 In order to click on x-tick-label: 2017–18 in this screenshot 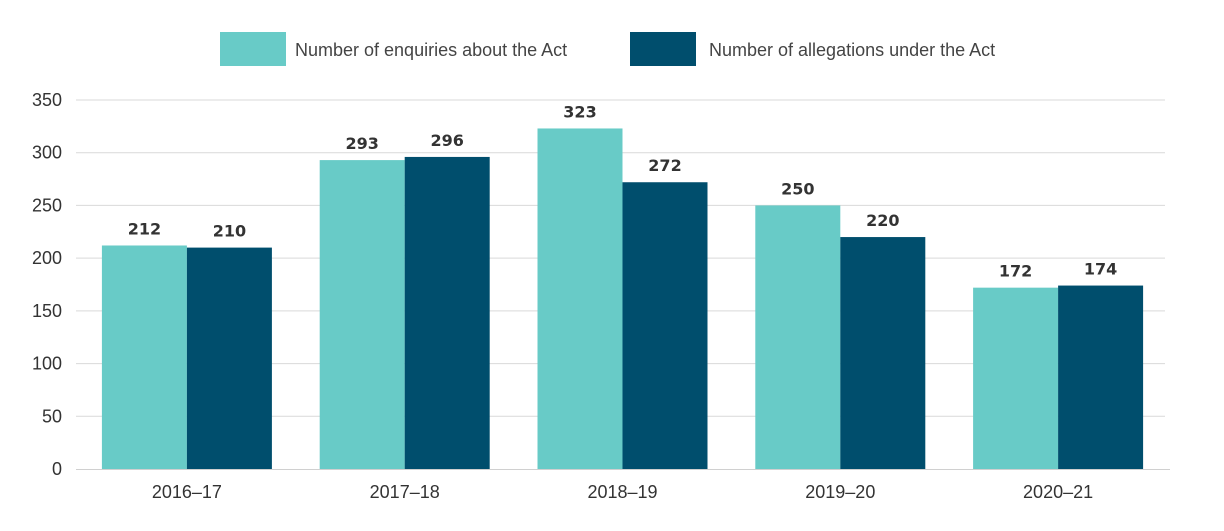, I will do `click(405, 492)`.